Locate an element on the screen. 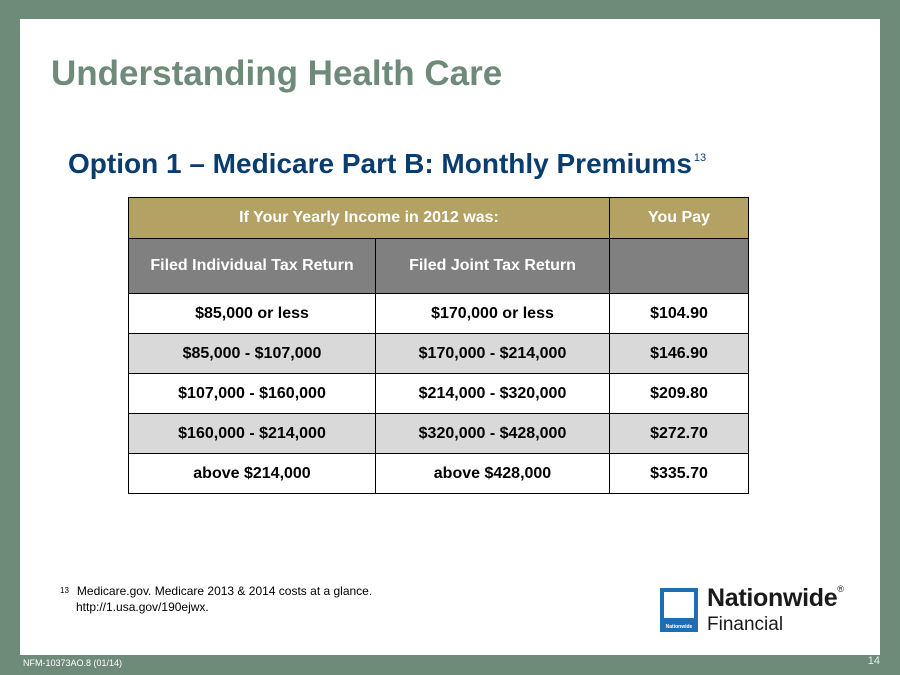 This screenshot has width=900, height=675. table-row: above $214,000 above $428,000 $335.70 is located at coordinates (438, 473).